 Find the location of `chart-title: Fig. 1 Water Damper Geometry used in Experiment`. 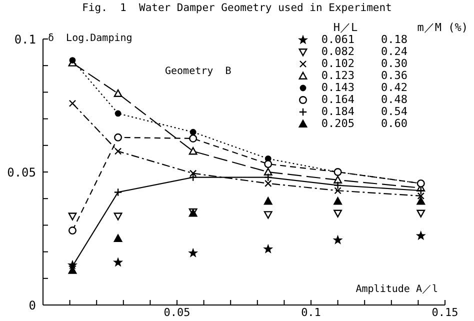

chart-title: Fig. 1 Water Damper Geometry used in Experiment is located at coordinates (237, 8).